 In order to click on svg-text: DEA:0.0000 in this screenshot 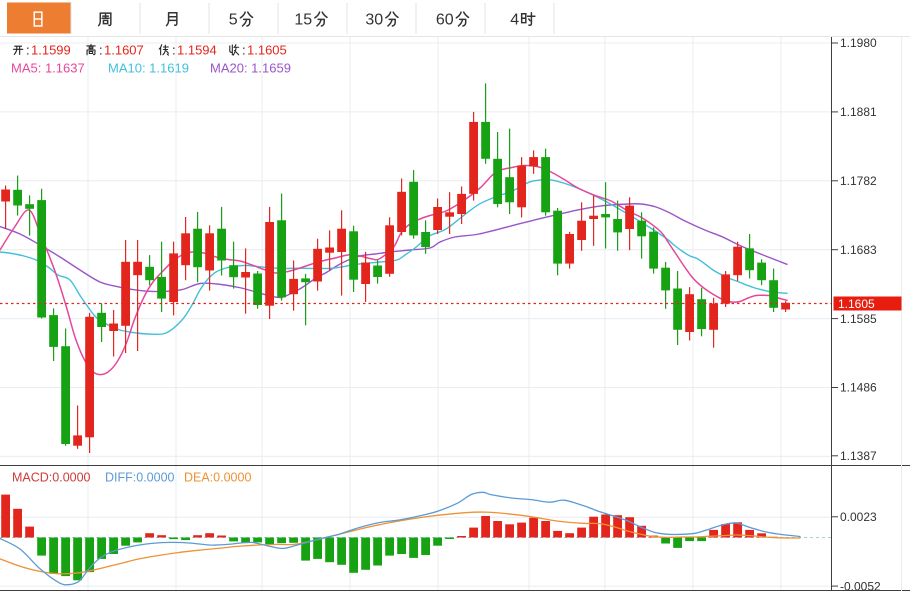, I will do `click(217, 478)`.